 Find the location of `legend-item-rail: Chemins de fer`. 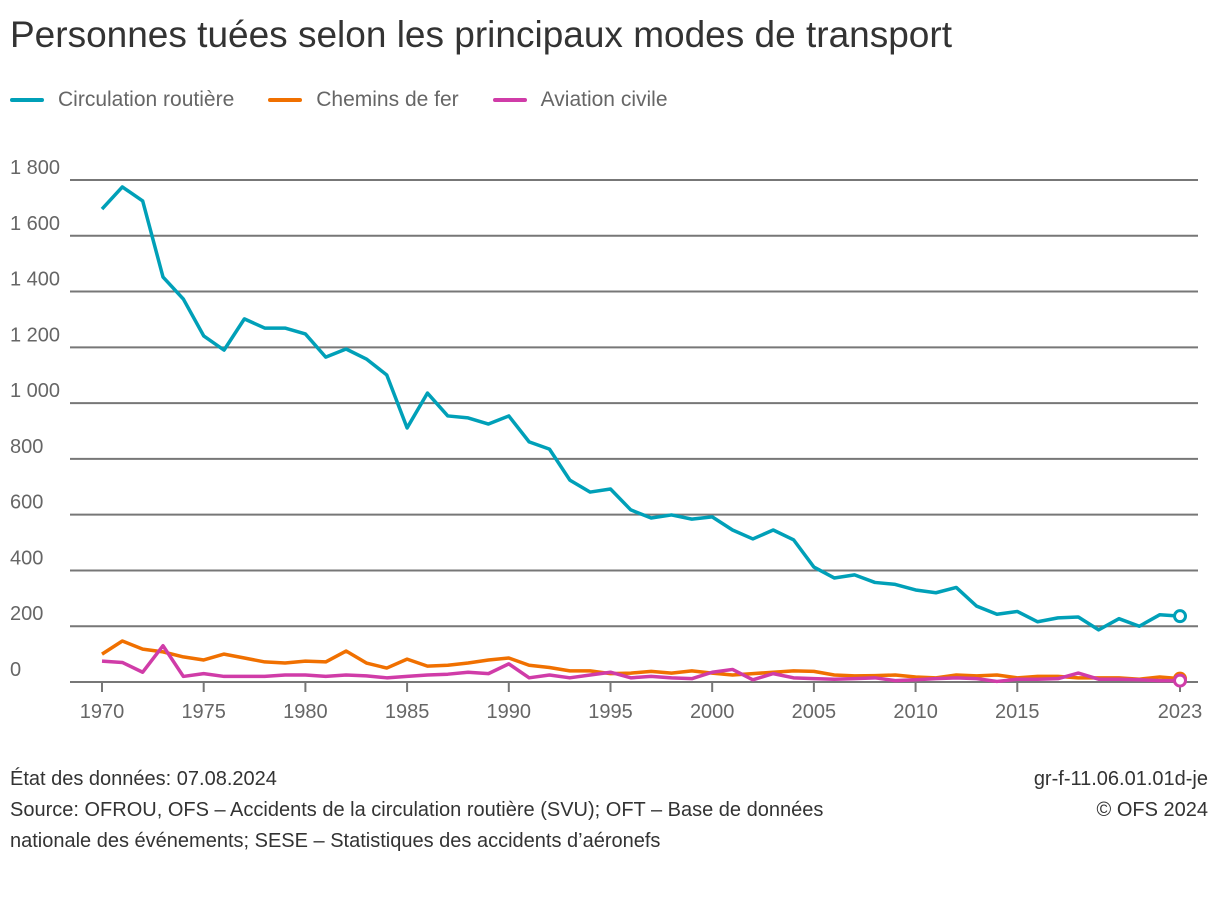

legend-item-rail: Chemins de fer is located at coordinates (363, 100).